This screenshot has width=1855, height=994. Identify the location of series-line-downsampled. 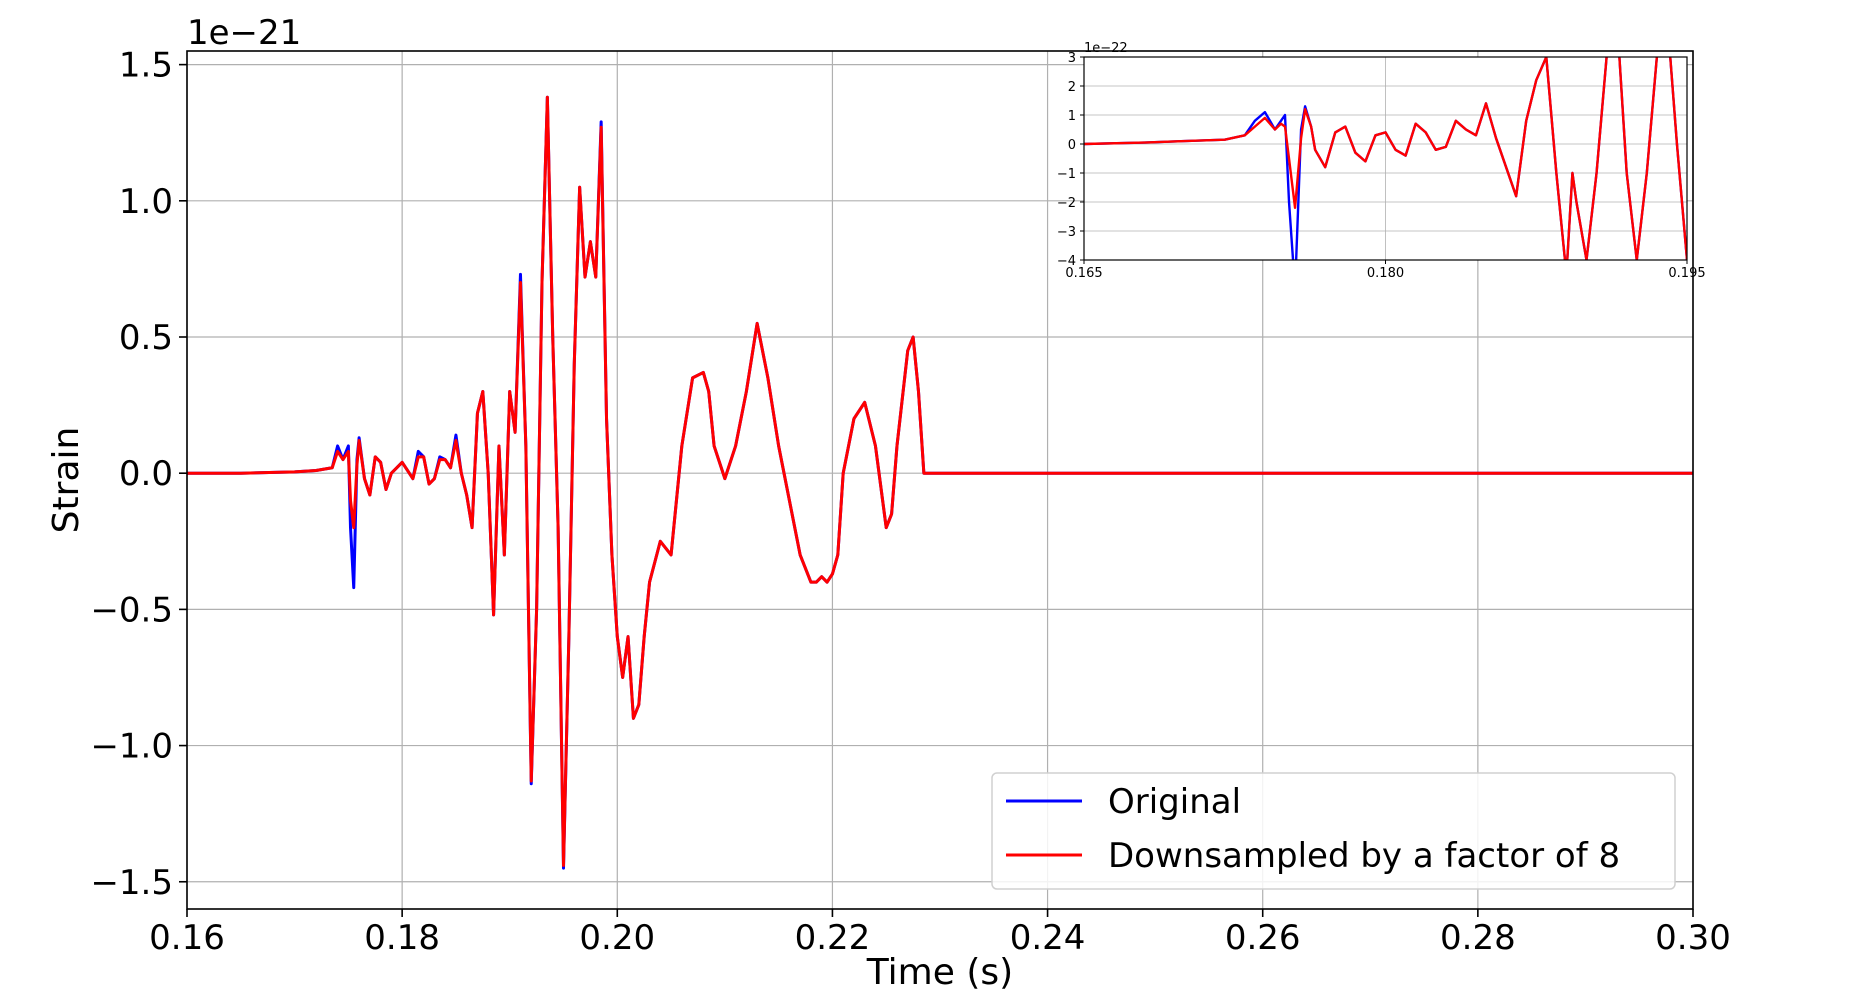
(1385, 158).